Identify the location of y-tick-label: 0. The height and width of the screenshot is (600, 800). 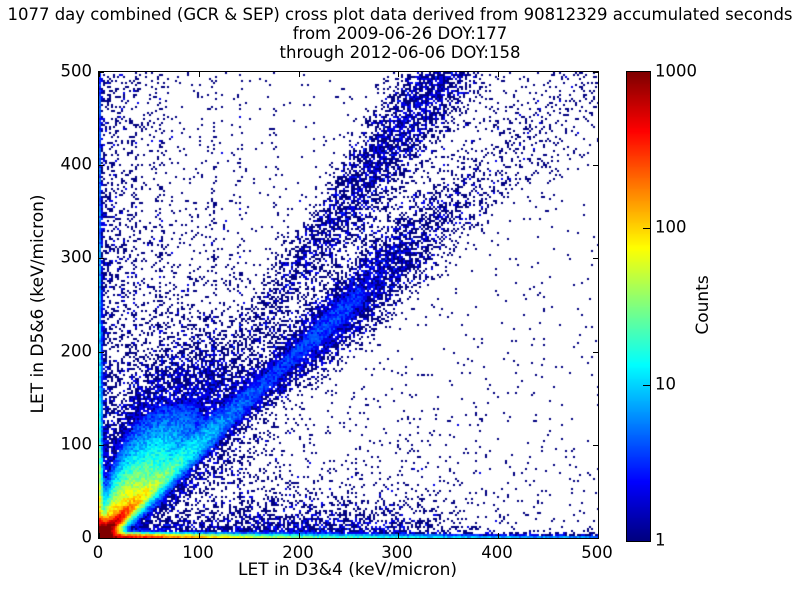
(87, 537).